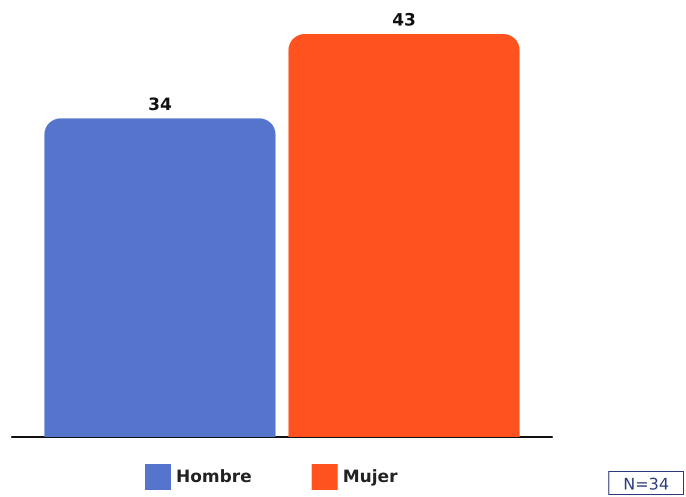  What do you see at coordinates (214, 477) in the screenshot?
I see `legend-label: Hombre` at bounding box center [214, 477].